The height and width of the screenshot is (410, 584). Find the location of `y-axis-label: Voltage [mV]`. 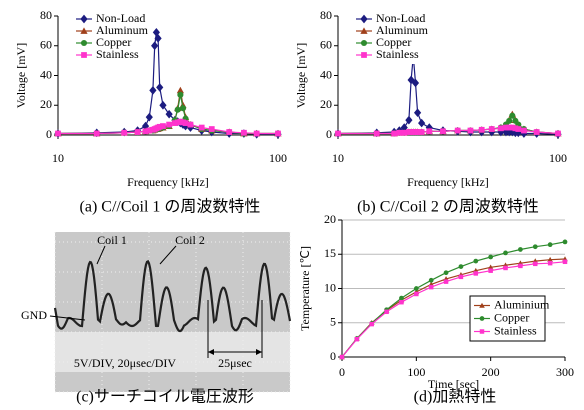

y-axis-label: Voltage [mV] is located at coordinates (21, 75).